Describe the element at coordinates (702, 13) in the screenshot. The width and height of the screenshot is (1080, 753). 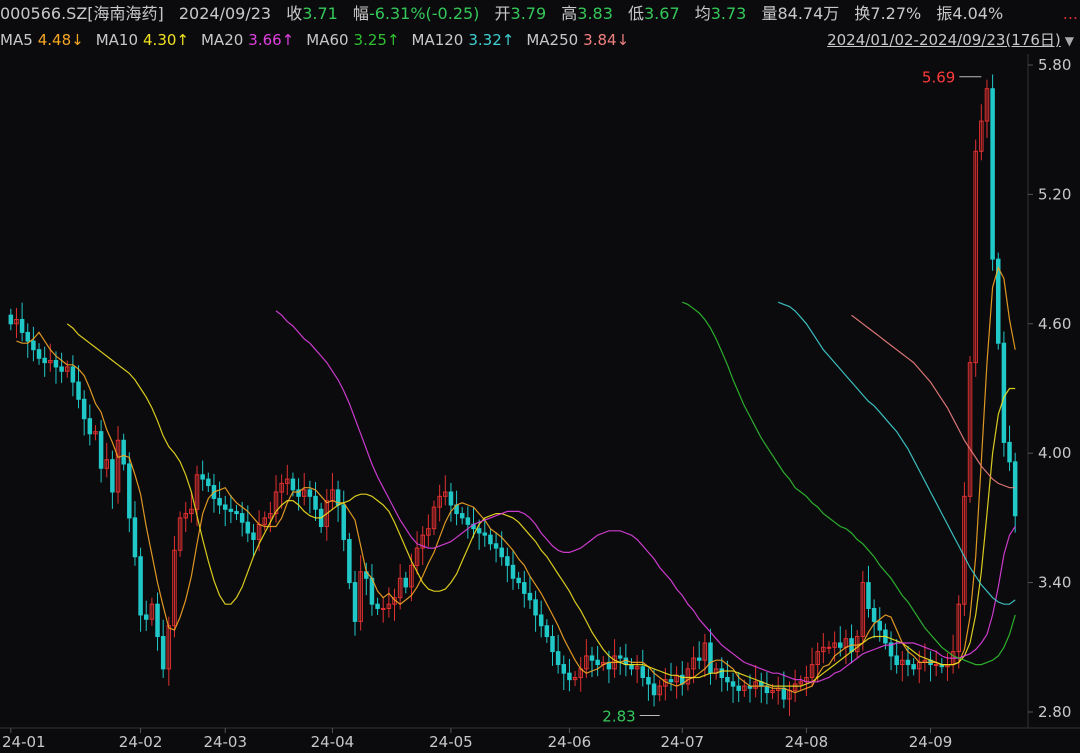
I see `avg-label: 均` at that location.